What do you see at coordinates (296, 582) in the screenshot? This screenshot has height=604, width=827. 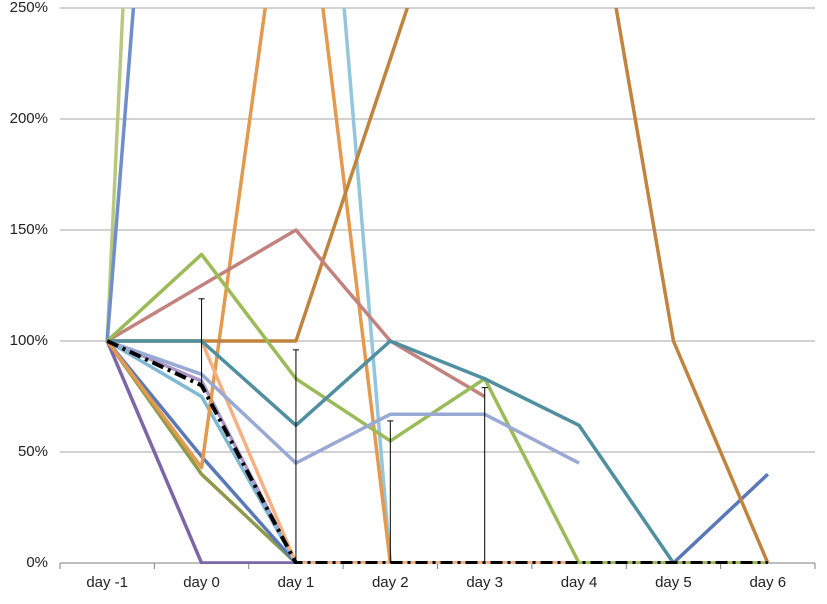 I see `x-tick-label: day 1` at bounding box center [296, 582].